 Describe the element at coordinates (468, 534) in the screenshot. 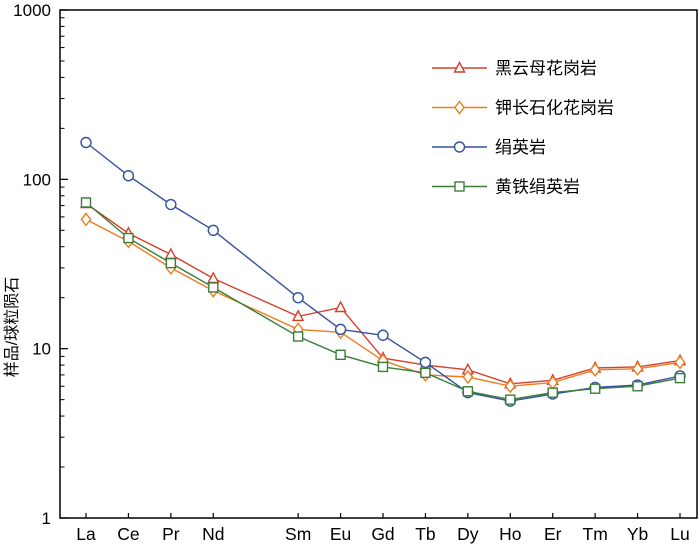

I see `x-category-label: Dy` at that location.